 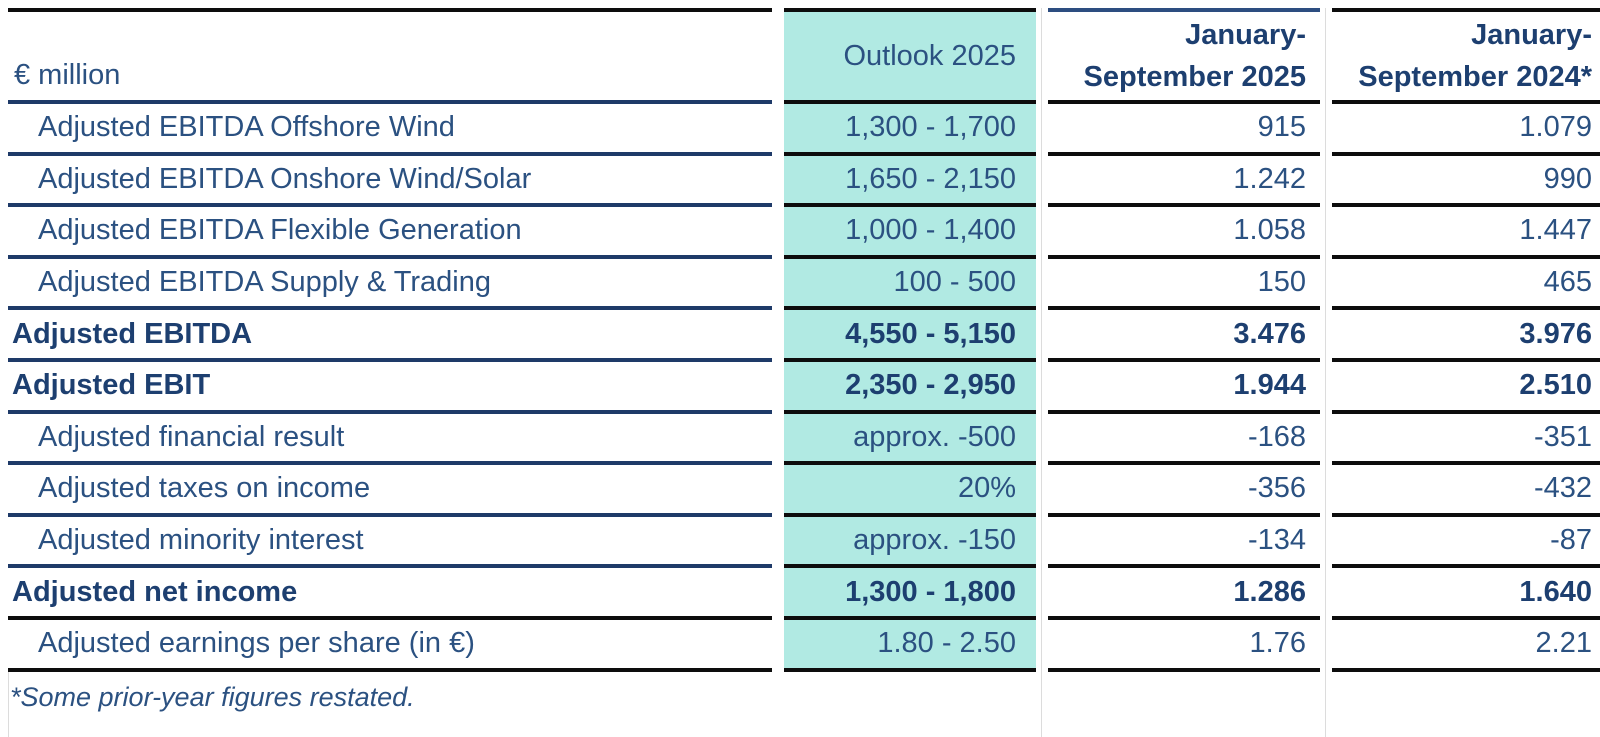 What do you see at coordinates (390, 130) in the screenshot?
I see `row-label: Adjusted EBITDA Offshore Wind` at bounding box center [390, 130].